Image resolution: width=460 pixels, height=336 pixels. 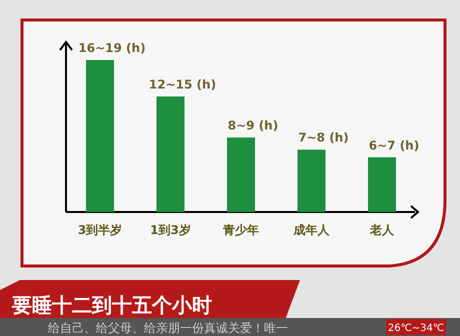 I want to click on annotation: 8~9 (h), so click(x=253, y=125).